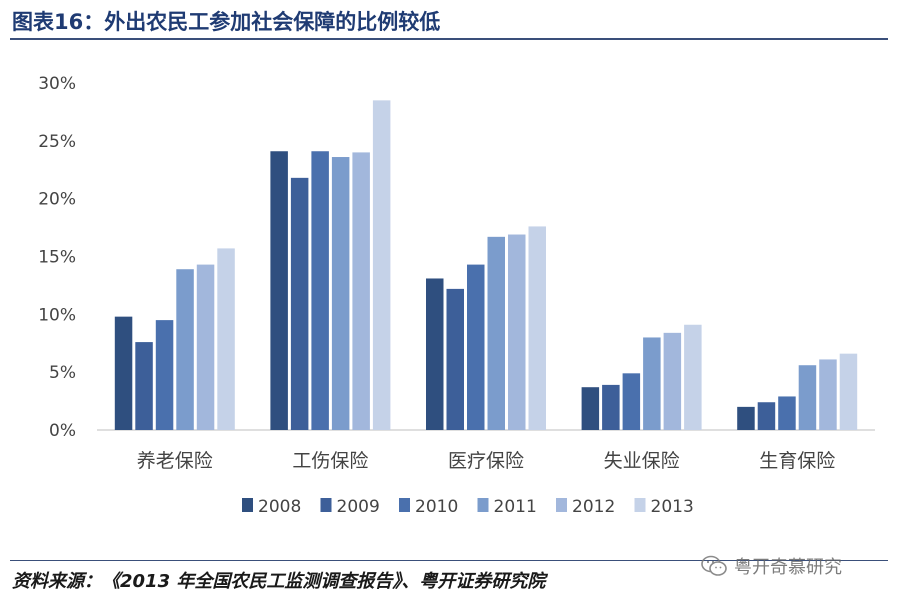 The width and height of the screenshot is (900, 606). What do you see at coordinates (436, 507) in the screenshot?
I see `legend-label: 2010` at bounding box center [436, 507].